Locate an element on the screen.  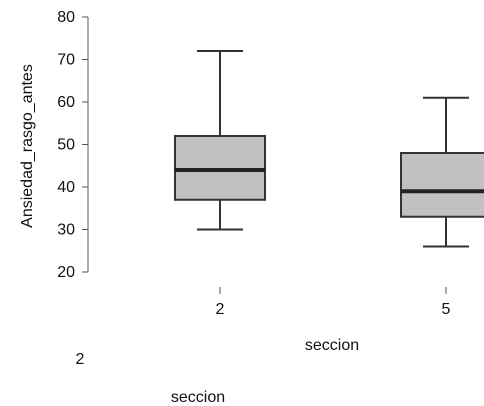
x-tick-label: 2 is located at coordinates (220, 309).